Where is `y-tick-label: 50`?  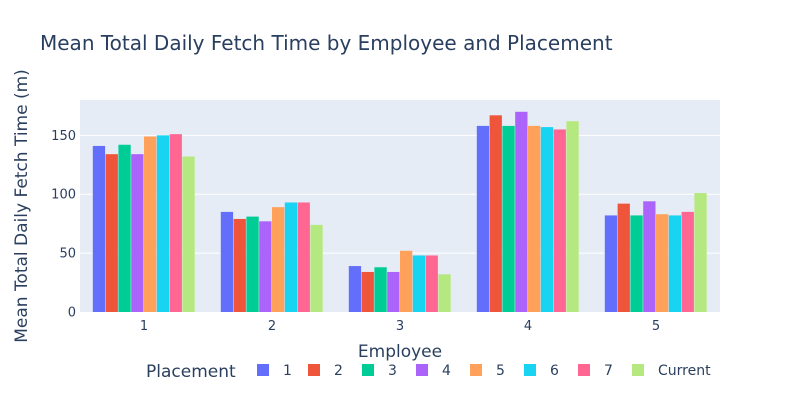
y-tick-label: 50 is located at coordinates (67, 254).